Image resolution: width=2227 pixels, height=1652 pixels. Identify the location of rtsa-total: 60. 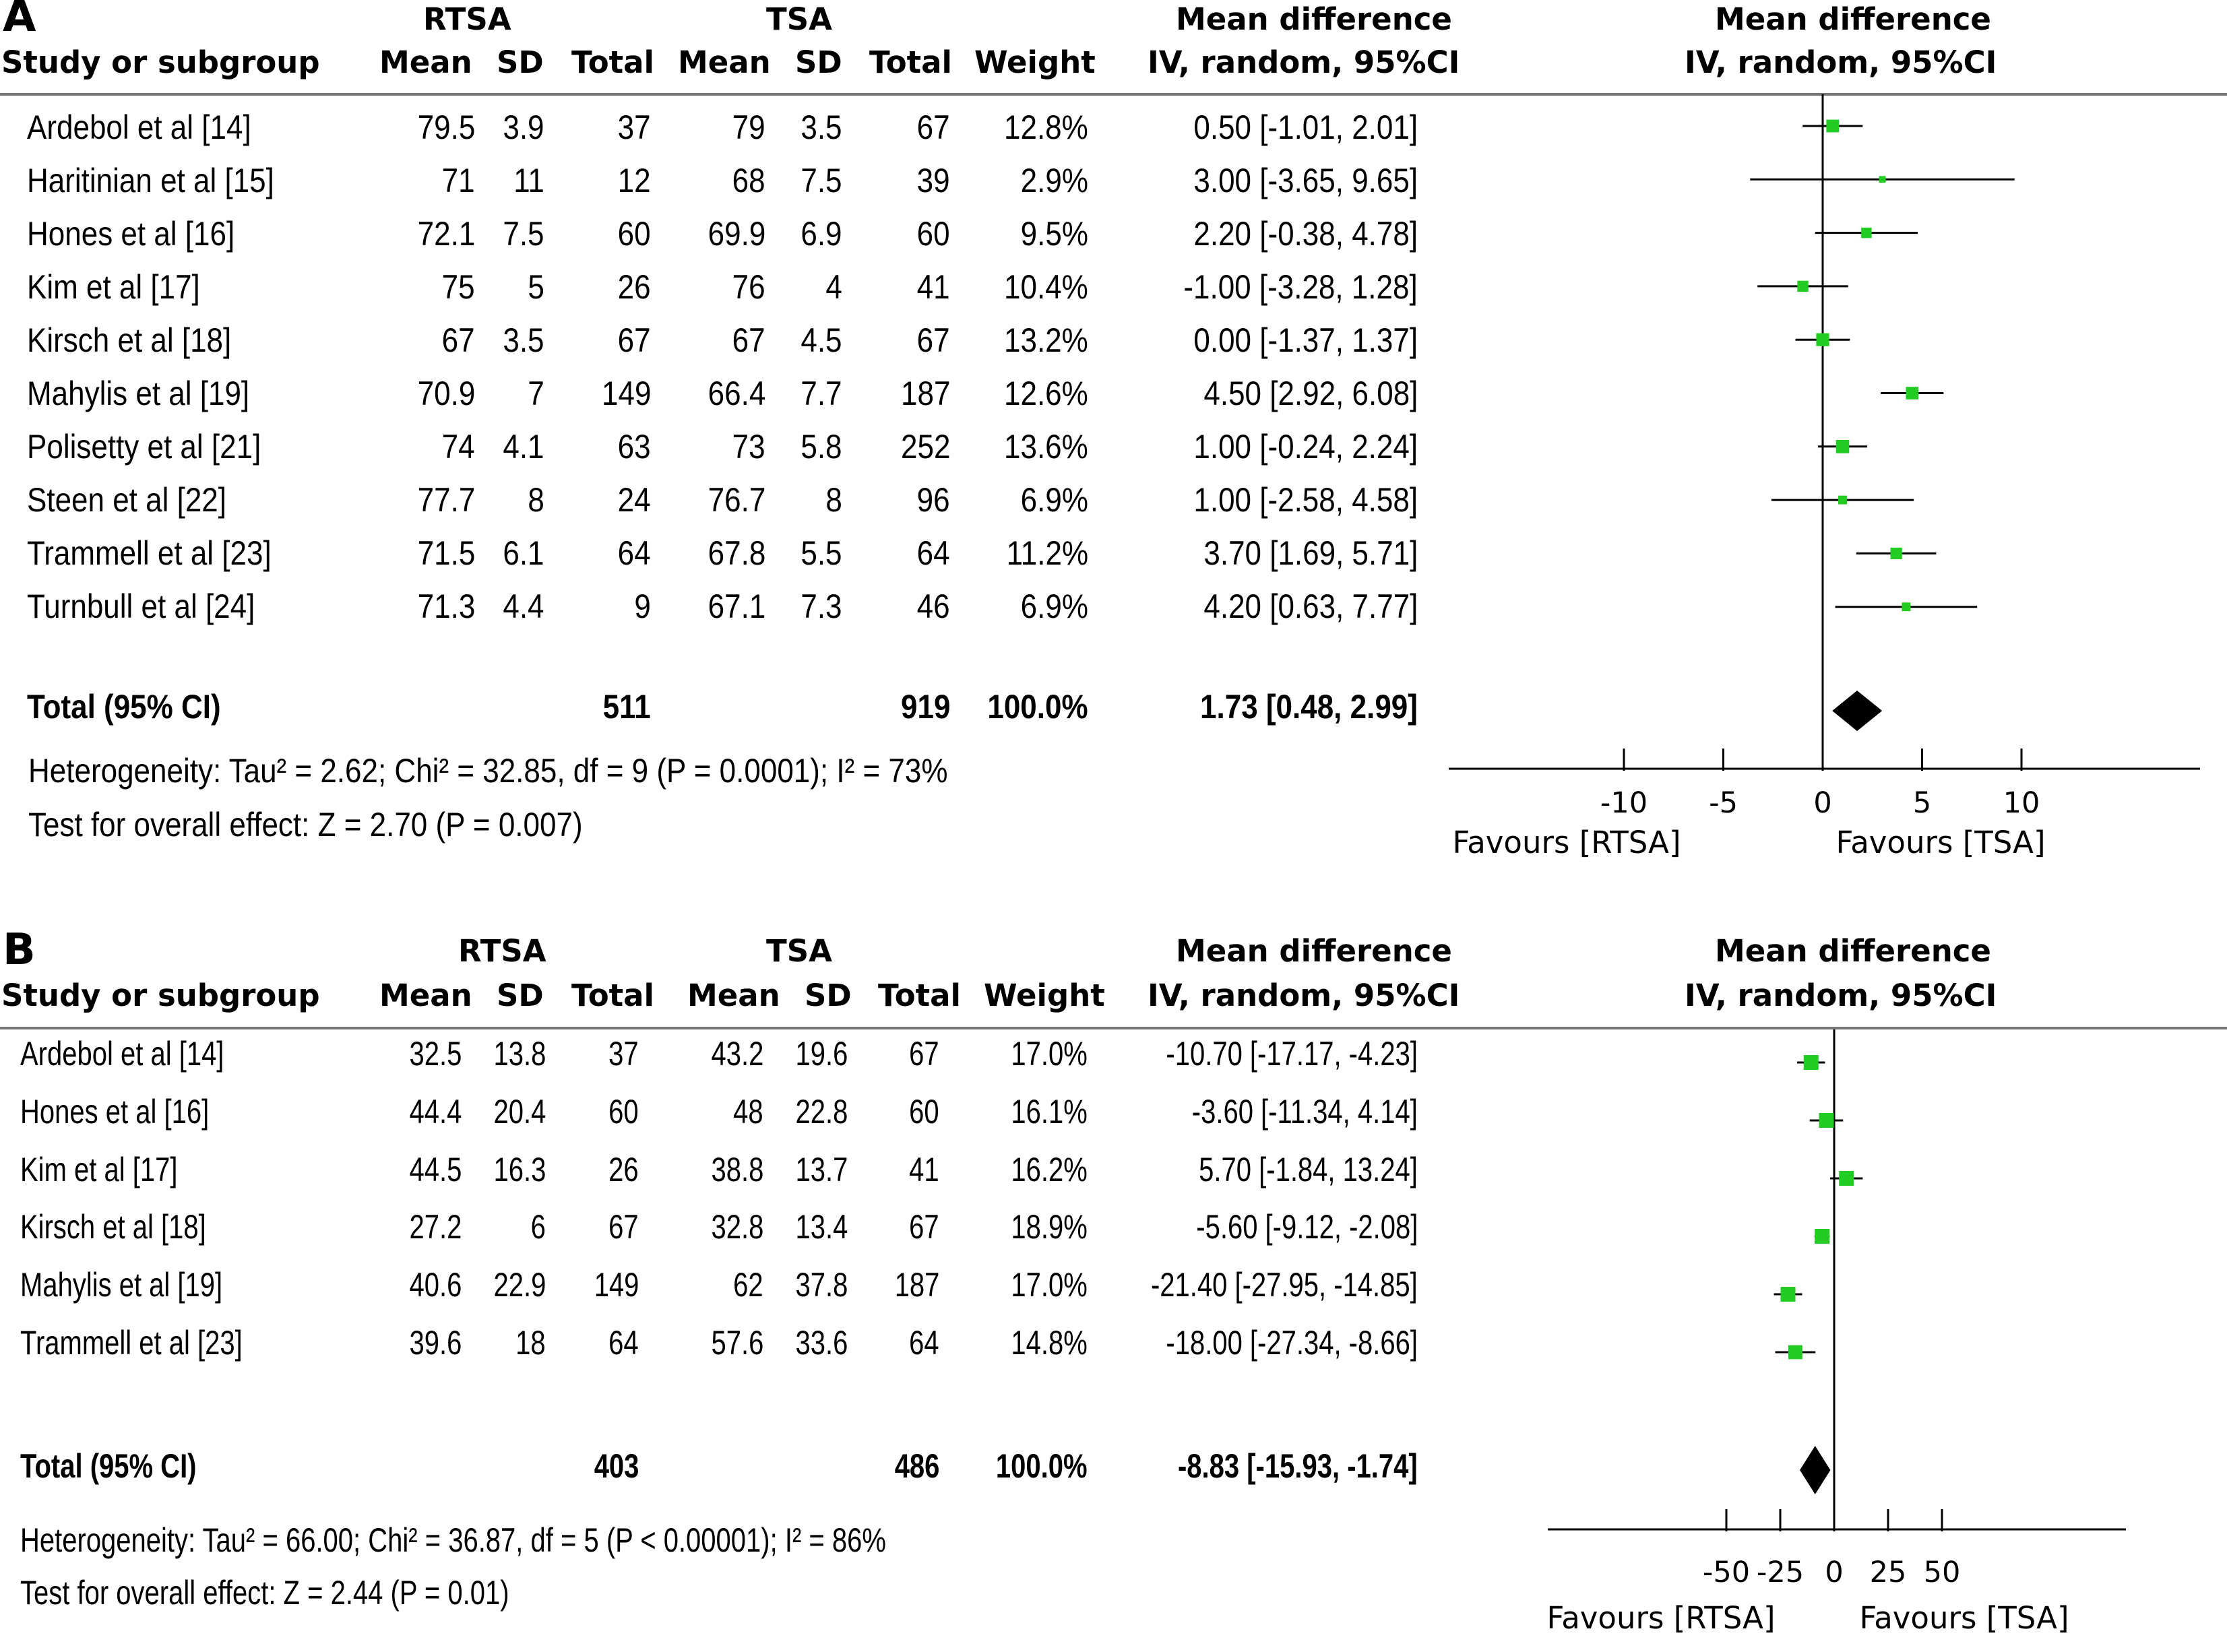
(623, 1111).